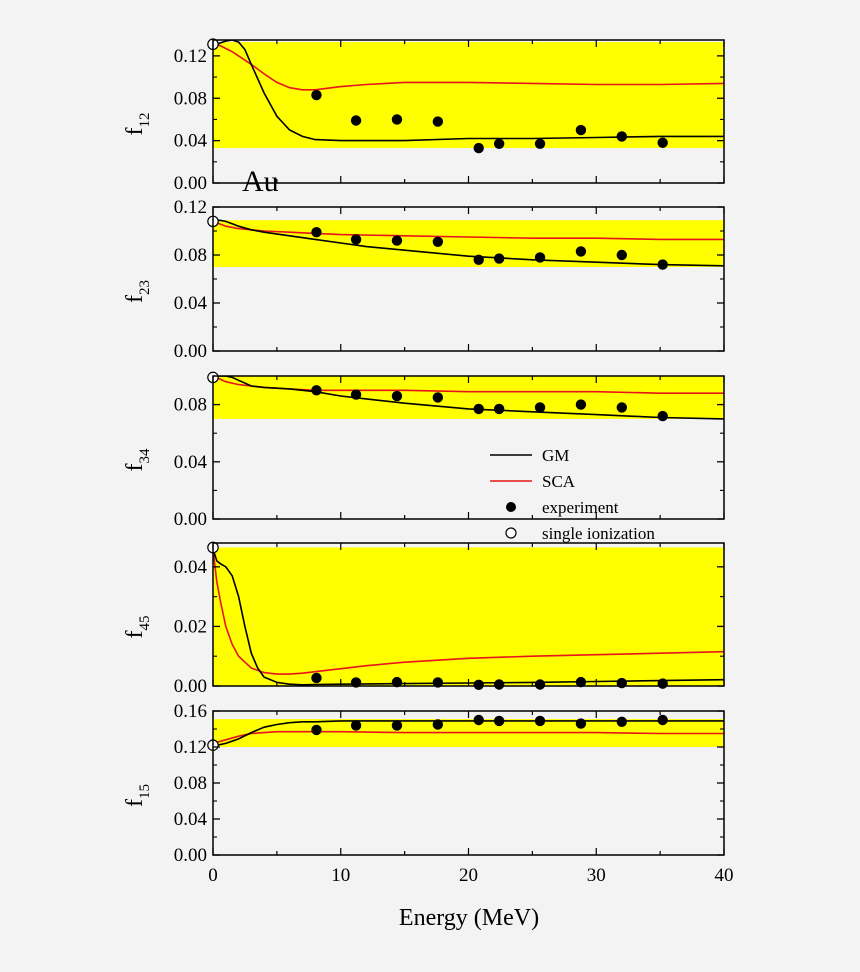 The image size is (860, 972). Describe the element at coordinates (555, 455) in the screenshot. I see `legend-label: GM` at that location.